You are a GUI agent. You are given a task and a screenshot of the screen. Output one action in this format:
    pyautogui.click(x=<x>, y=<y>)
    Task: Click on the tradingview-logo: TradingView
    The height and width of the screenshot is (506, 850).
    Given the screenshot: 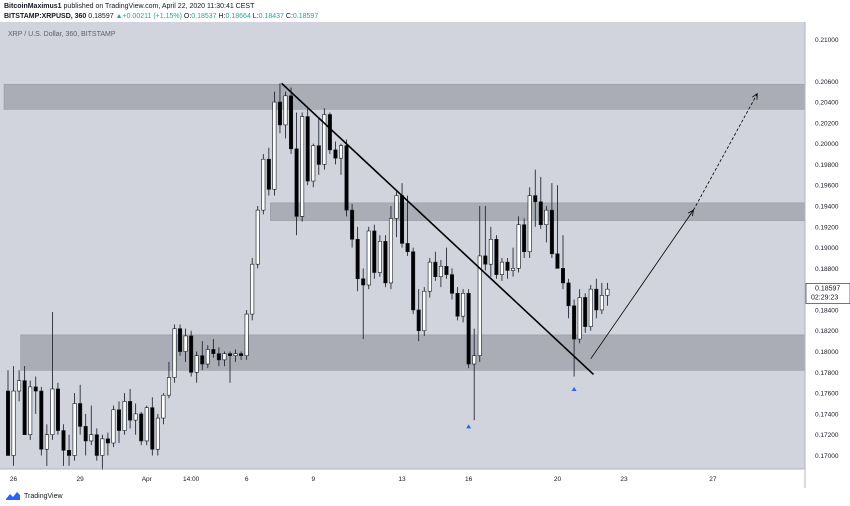 What is the action you would take?
    pyautogui.click(x=34, y=496)
    